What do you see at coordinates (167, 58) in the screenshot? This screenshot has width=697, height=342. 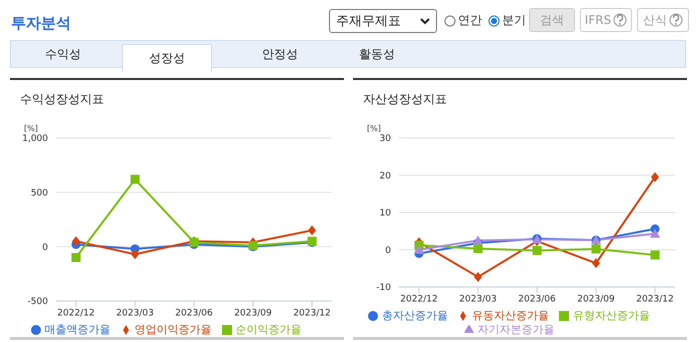 I see `text: 성장성` at bounding box center [167, 58].